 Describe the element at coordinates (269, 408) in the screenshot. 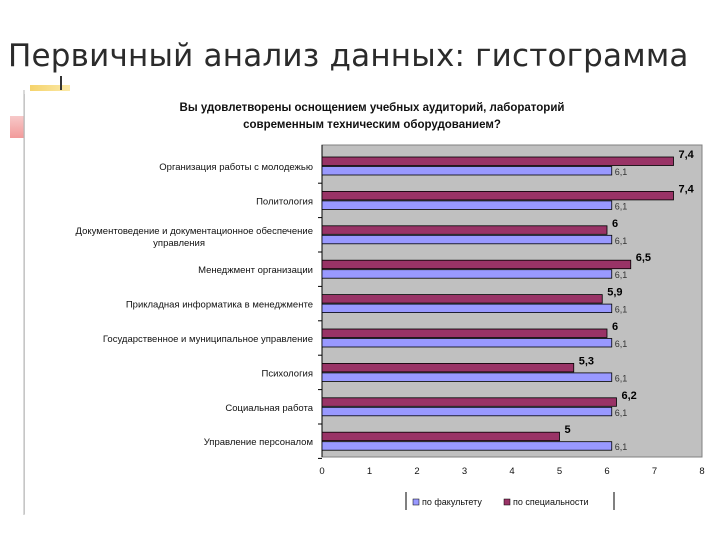

I see `category-label: Социальная работа` at that location.